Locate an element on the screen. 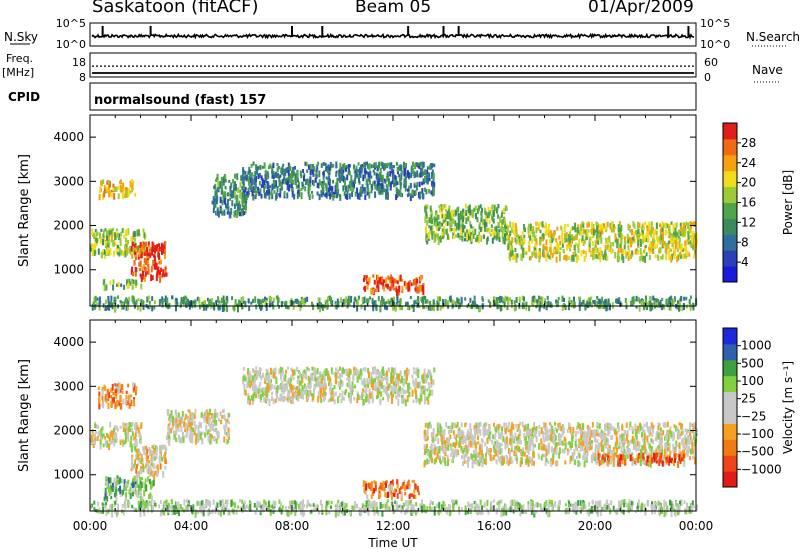  power-colorbar-label: 28 is located at coordinates (748, 143).